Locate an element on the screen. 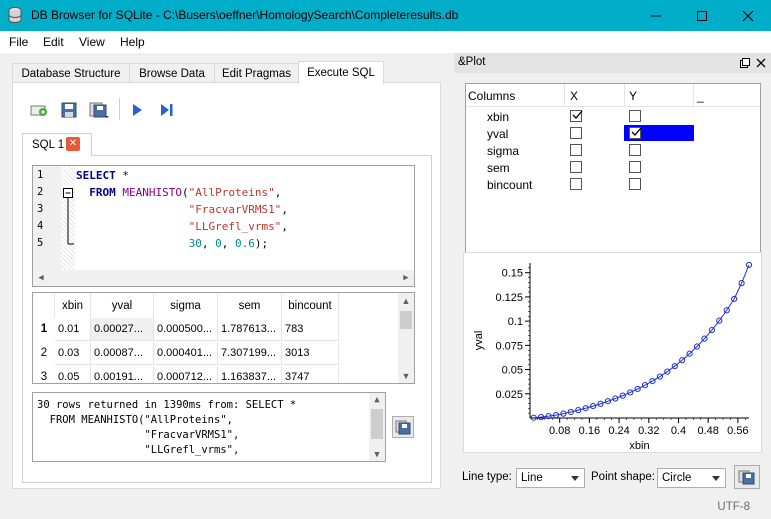  menu-bar: File Edit View Help is located at coordinates (385, 42).